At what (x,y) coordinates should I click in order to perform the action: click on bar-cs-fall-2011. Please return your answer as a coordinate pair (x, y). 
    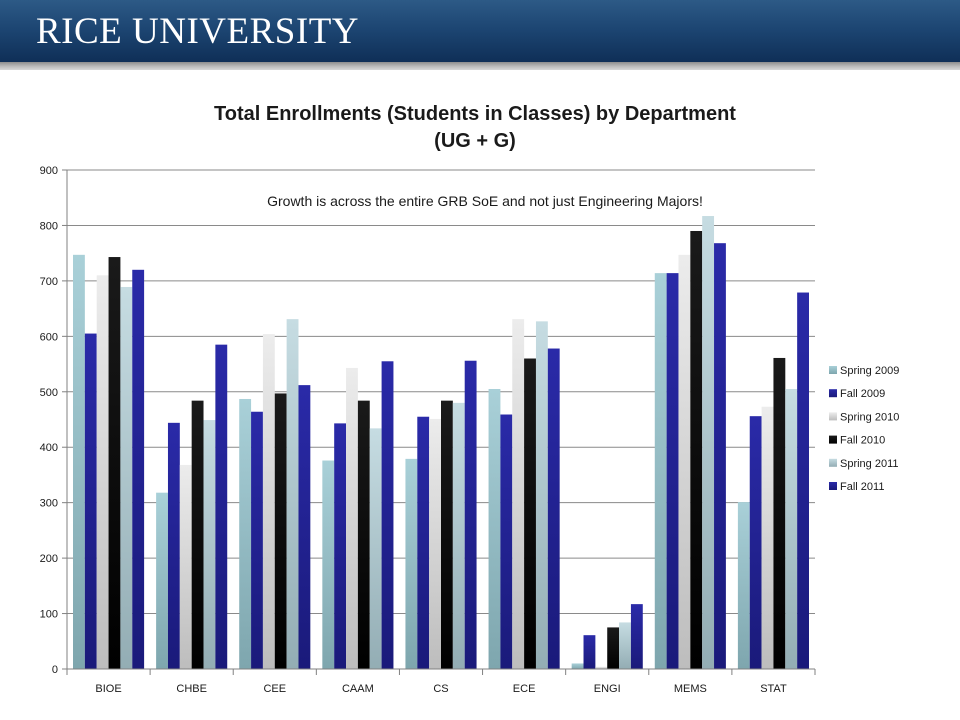
    Looking at the image, I should click on (470, 514).